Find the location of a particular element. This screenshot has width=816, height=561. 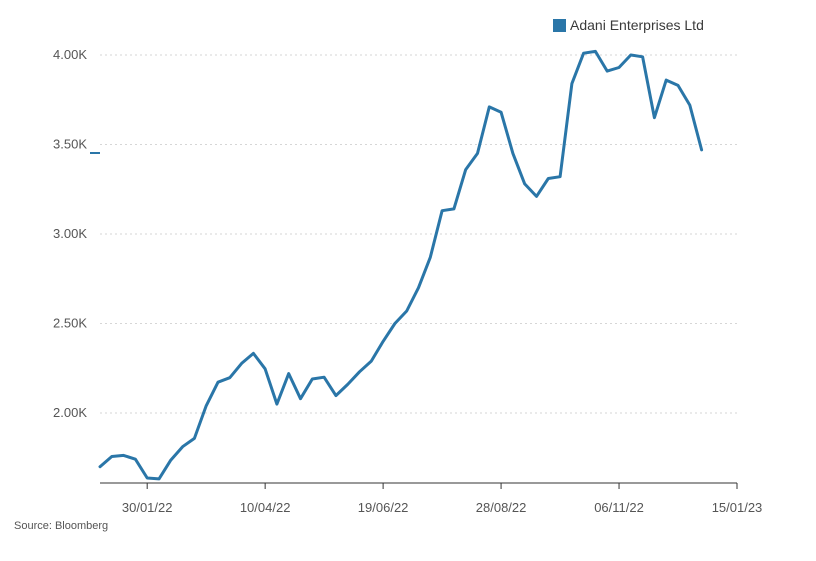

y-tick-label: 3.00K is located at coordinates (70, 233).